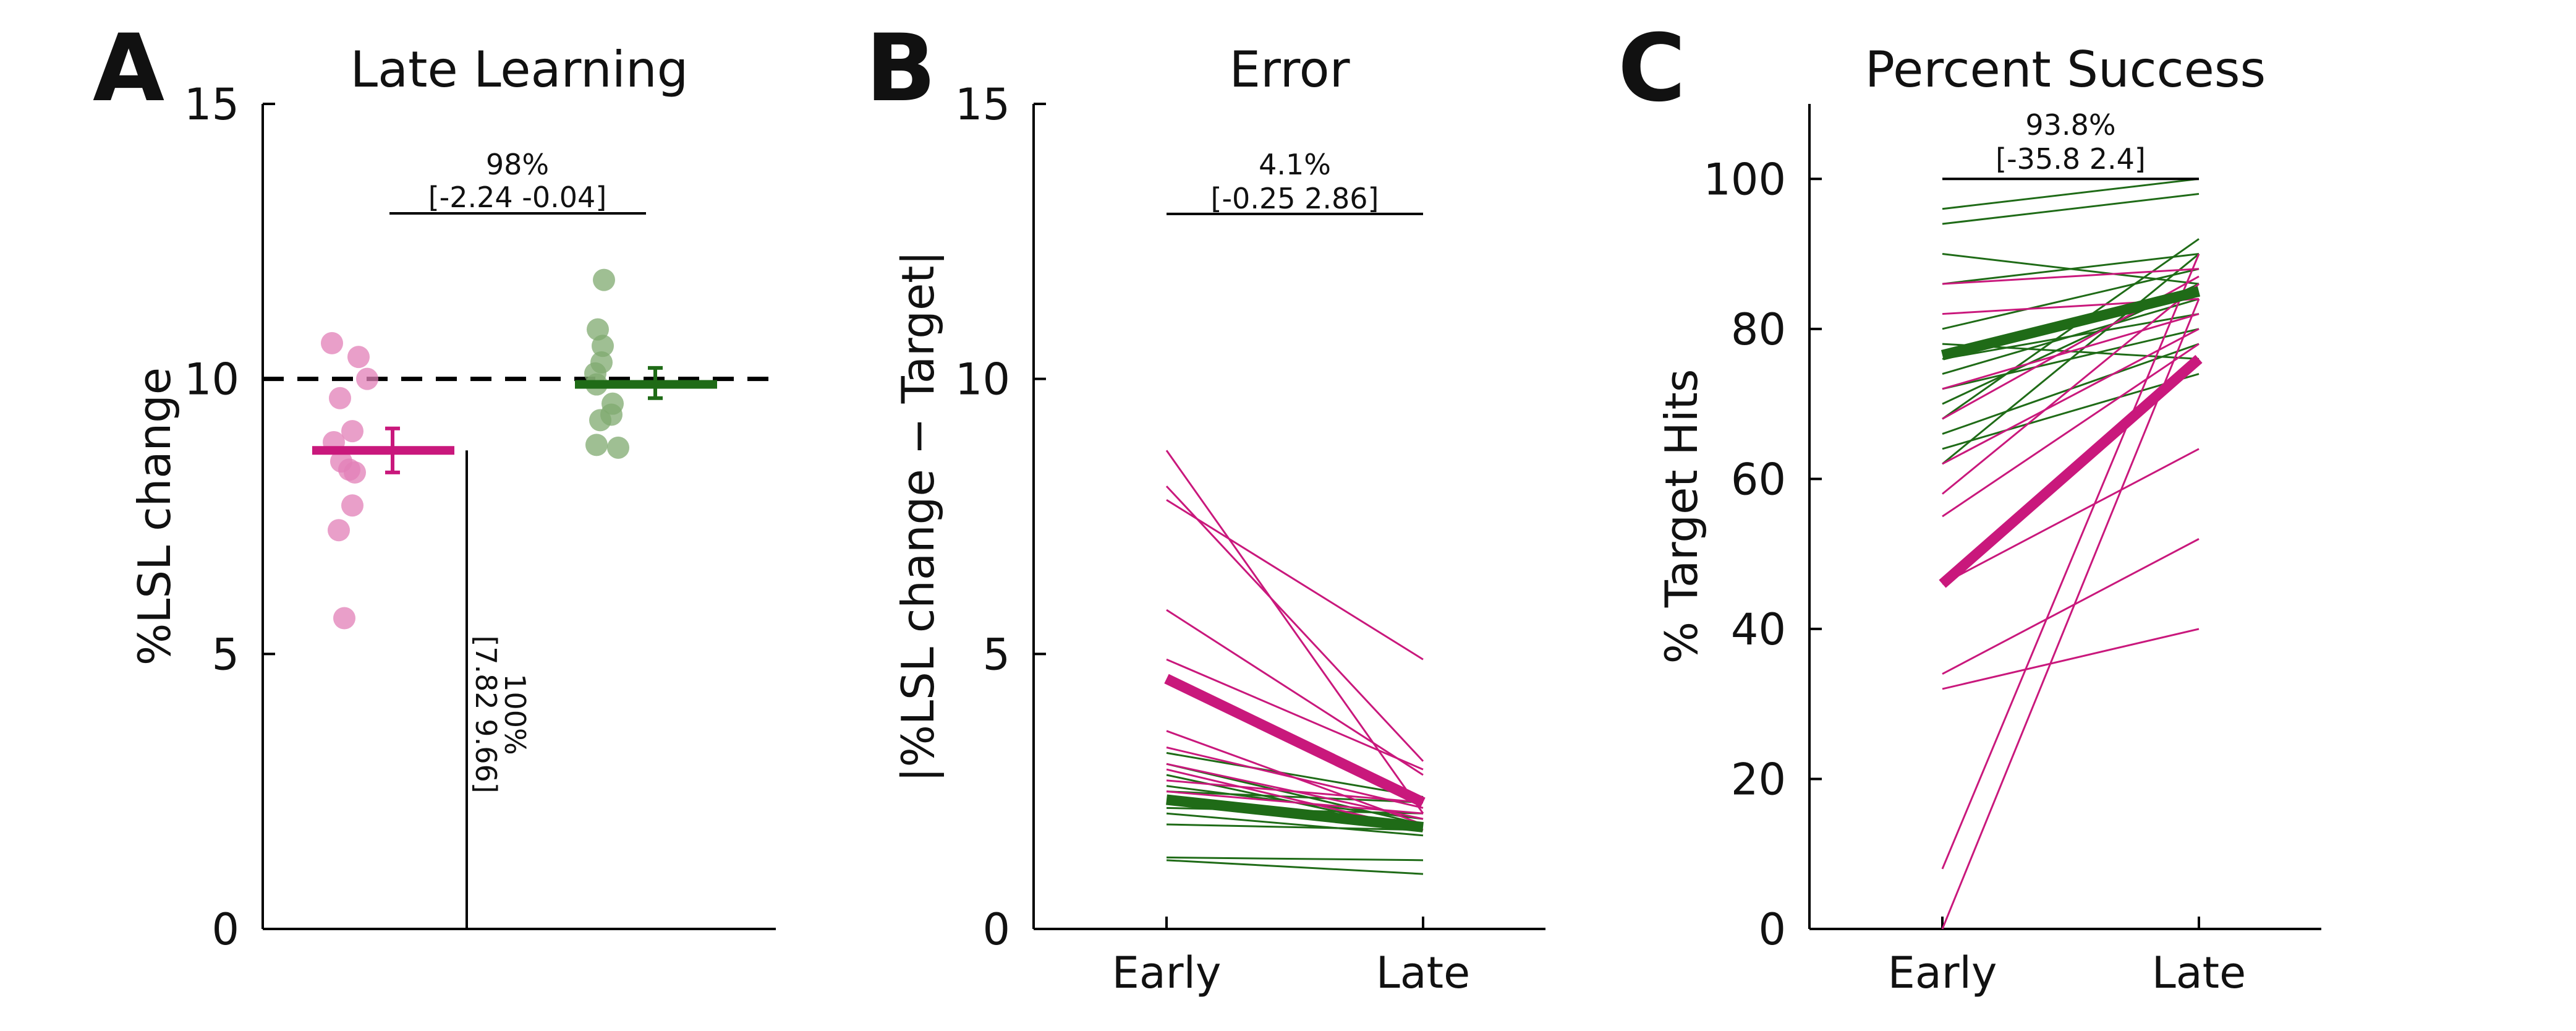 The image size is (2576, 1031). I want to click on annotation-percent: 93.8%, so click(2070, 125).